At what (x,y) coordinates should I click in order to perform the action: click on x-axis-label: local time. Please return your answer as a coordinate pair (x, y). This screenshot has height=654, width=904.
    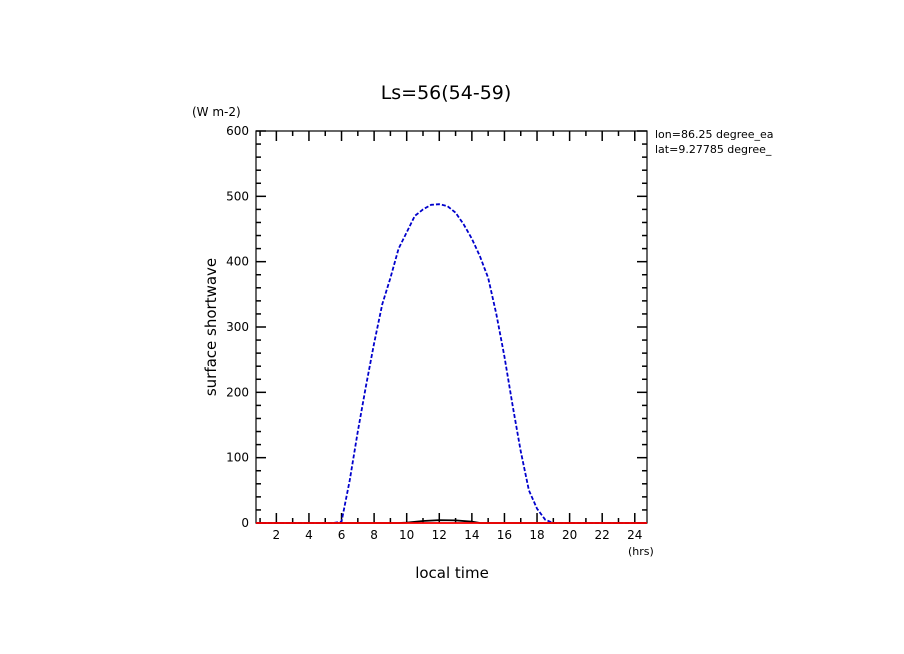
    Looking at the image, I should click on (452, 573).